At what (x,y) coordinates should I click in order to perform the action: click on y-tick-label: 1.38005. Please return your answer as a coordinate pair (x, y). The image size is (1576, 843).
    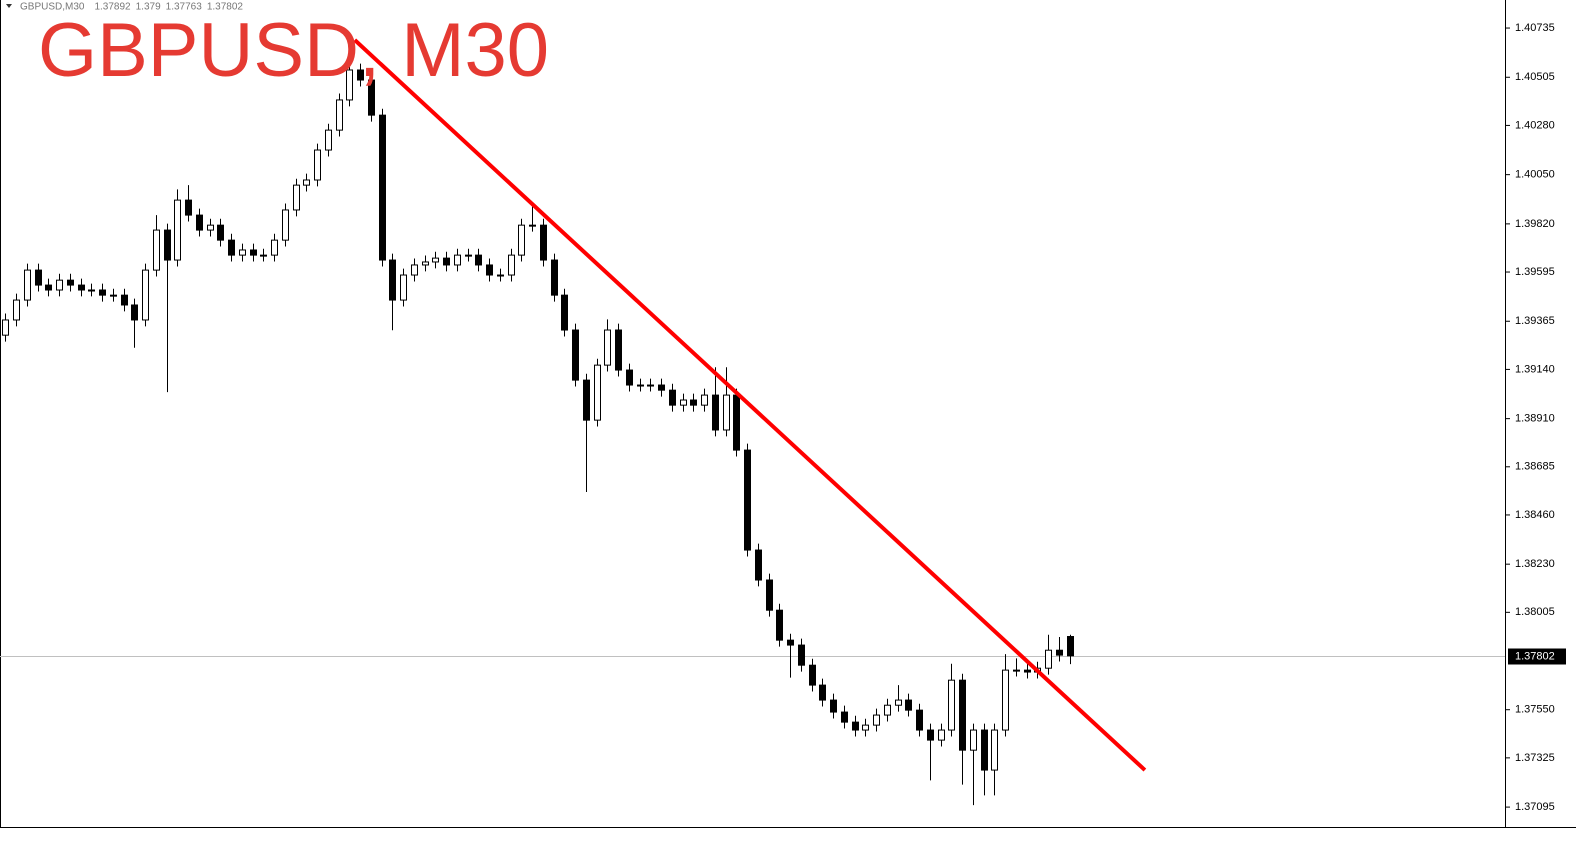
    Looking at the image, I should click on (1535, 612).